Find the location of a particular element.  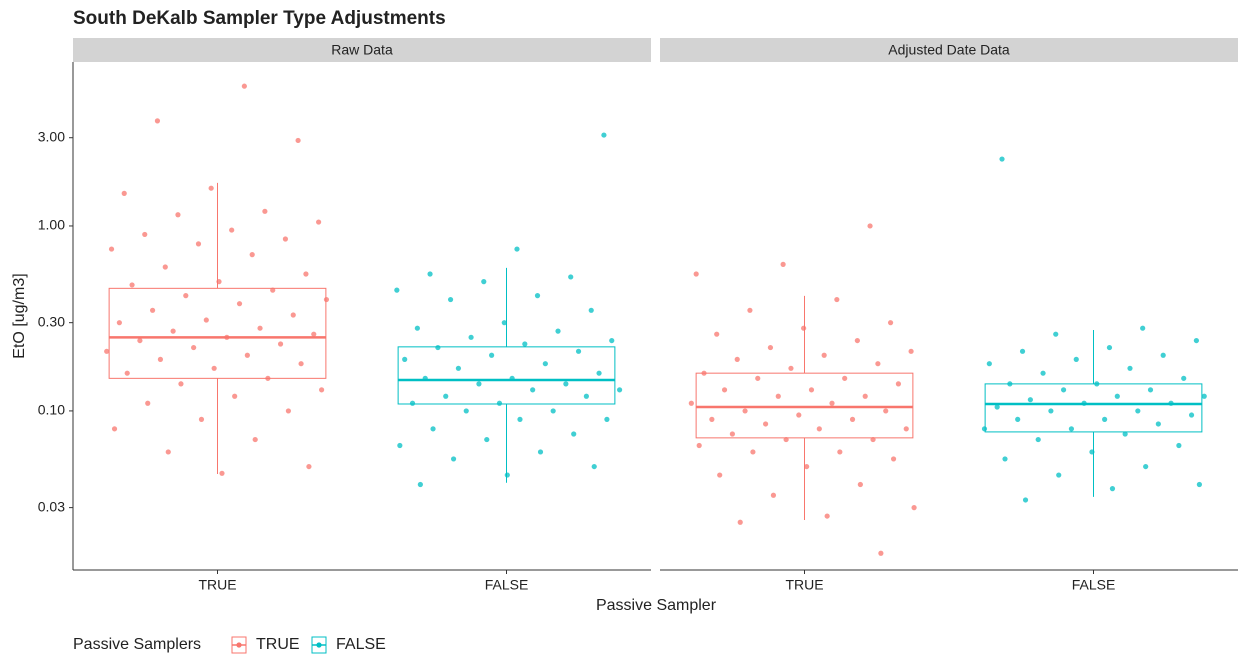

y-tick-label: 0.30 is located at coordinates (51, 321).